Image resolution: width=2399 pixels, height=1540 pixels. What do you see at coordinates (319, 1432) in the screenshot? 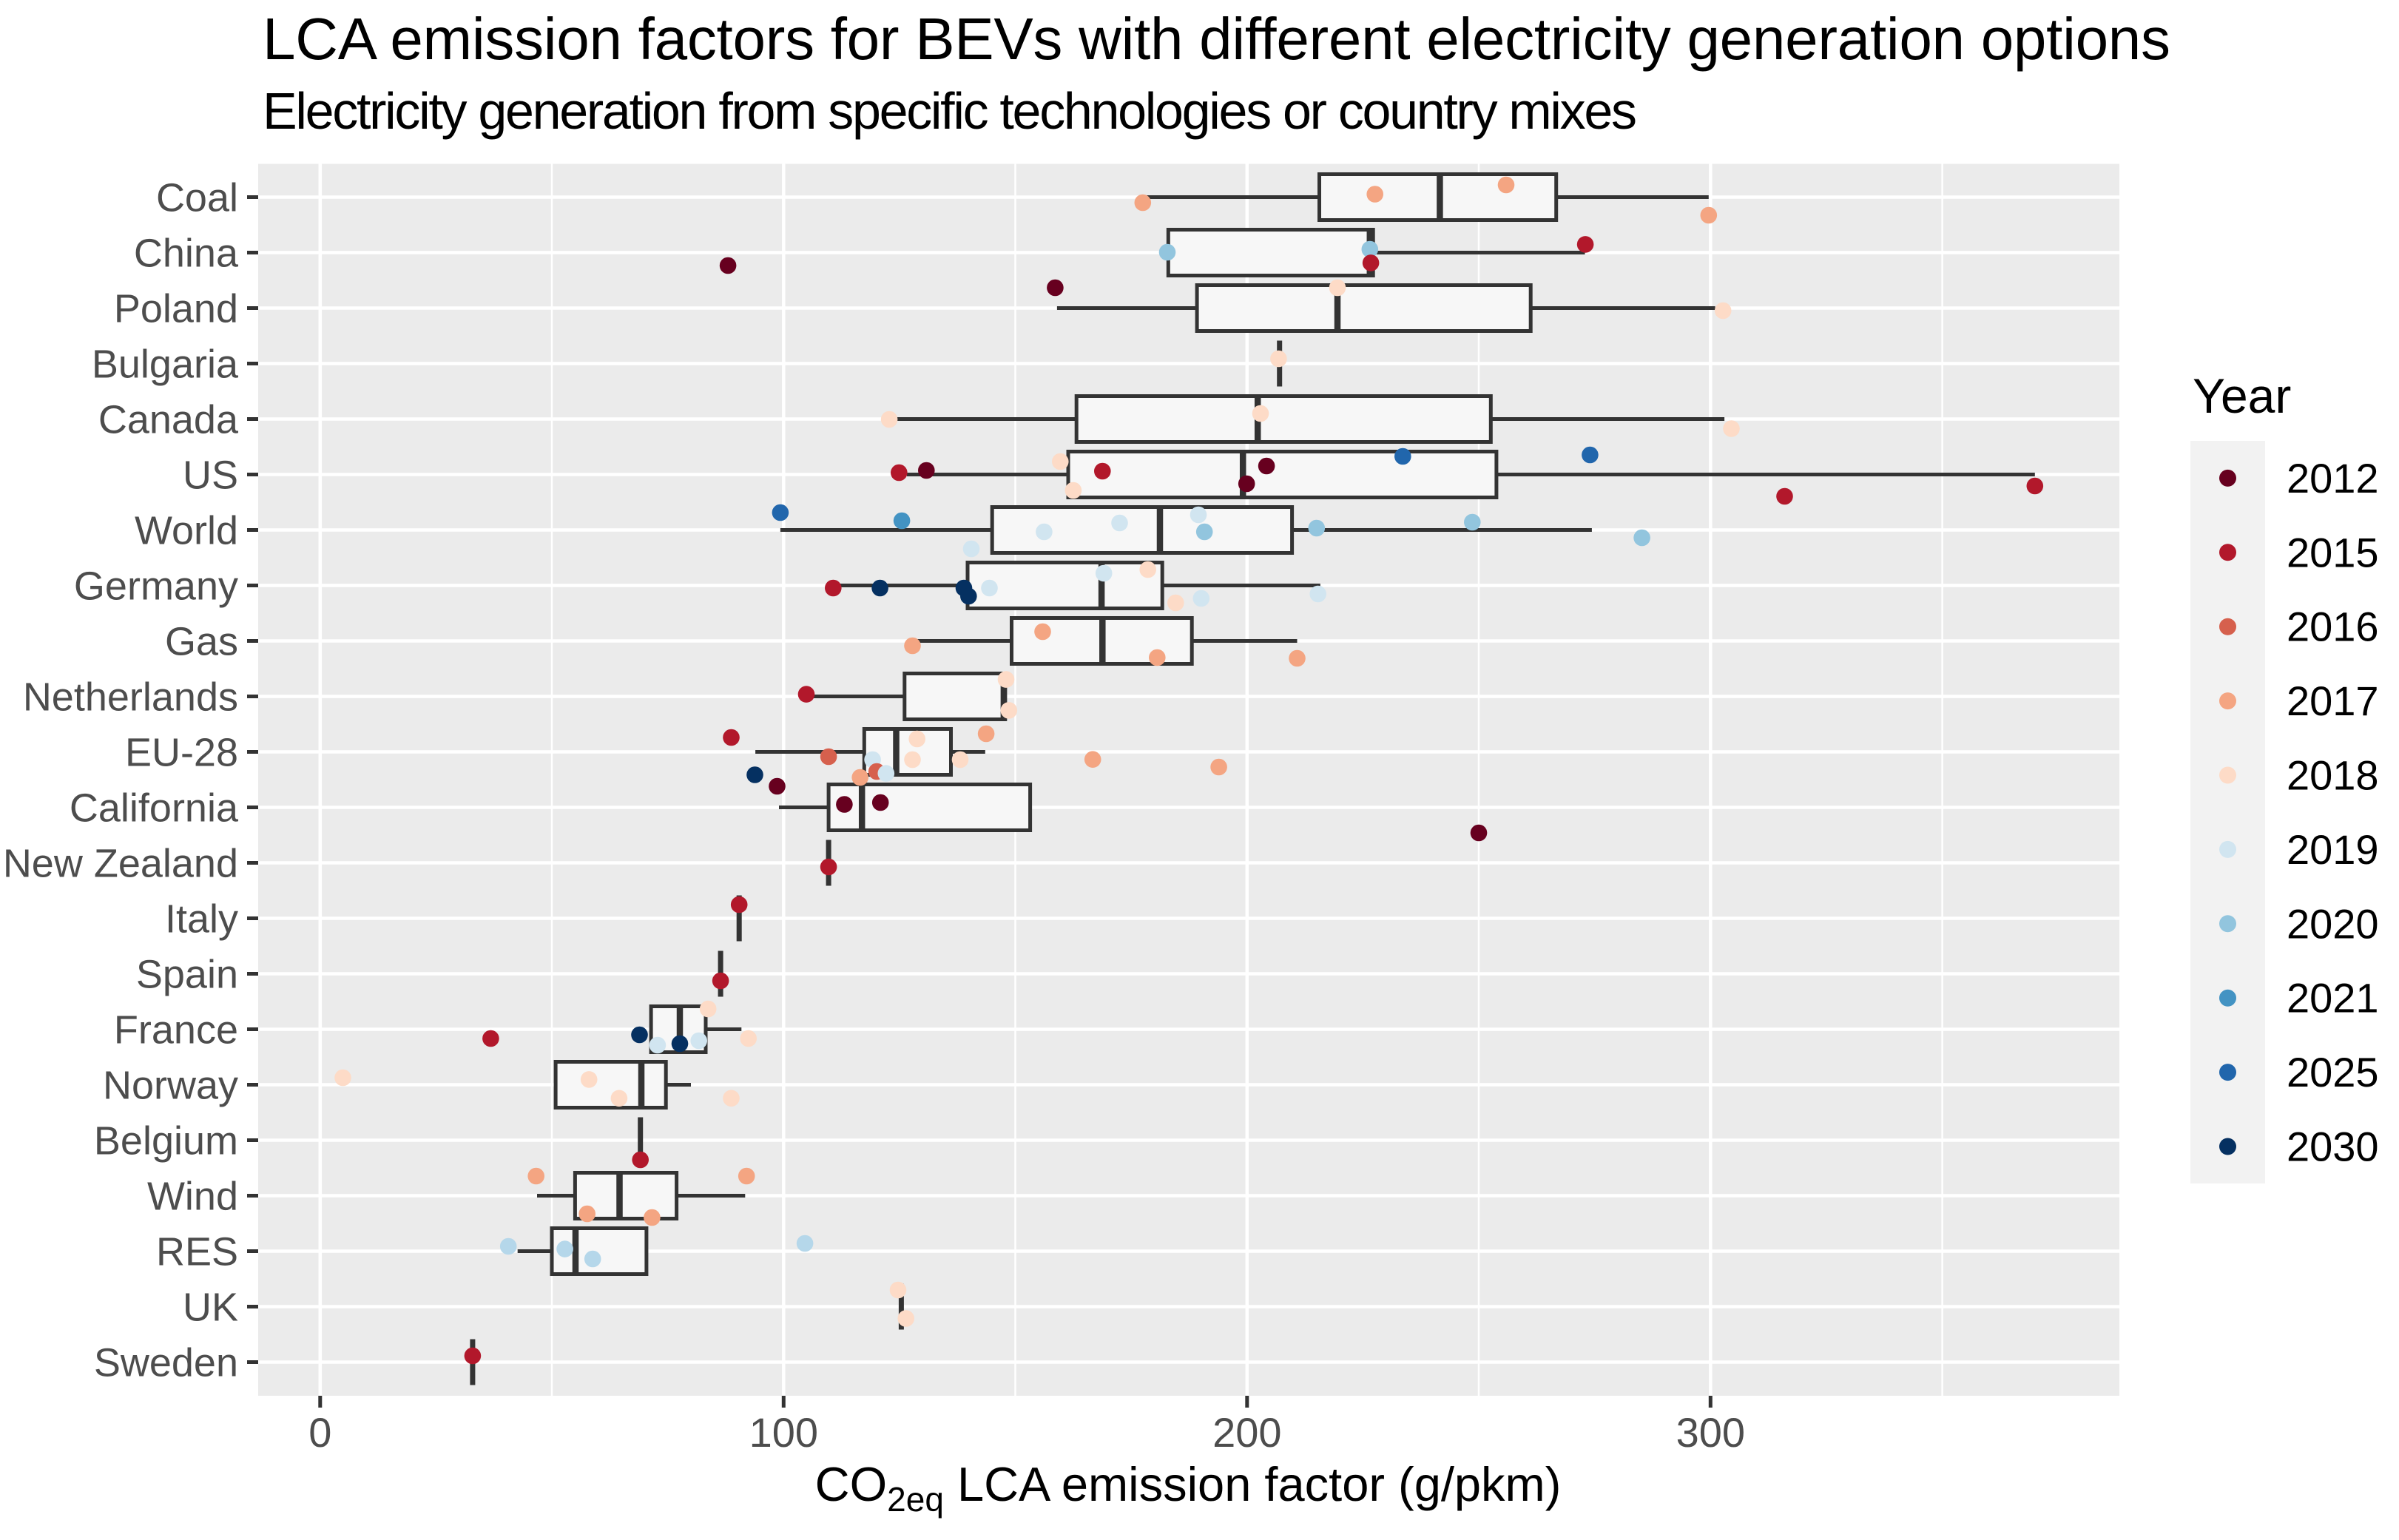
I see `svg-text: 0` at bounding box center [319, 1432].